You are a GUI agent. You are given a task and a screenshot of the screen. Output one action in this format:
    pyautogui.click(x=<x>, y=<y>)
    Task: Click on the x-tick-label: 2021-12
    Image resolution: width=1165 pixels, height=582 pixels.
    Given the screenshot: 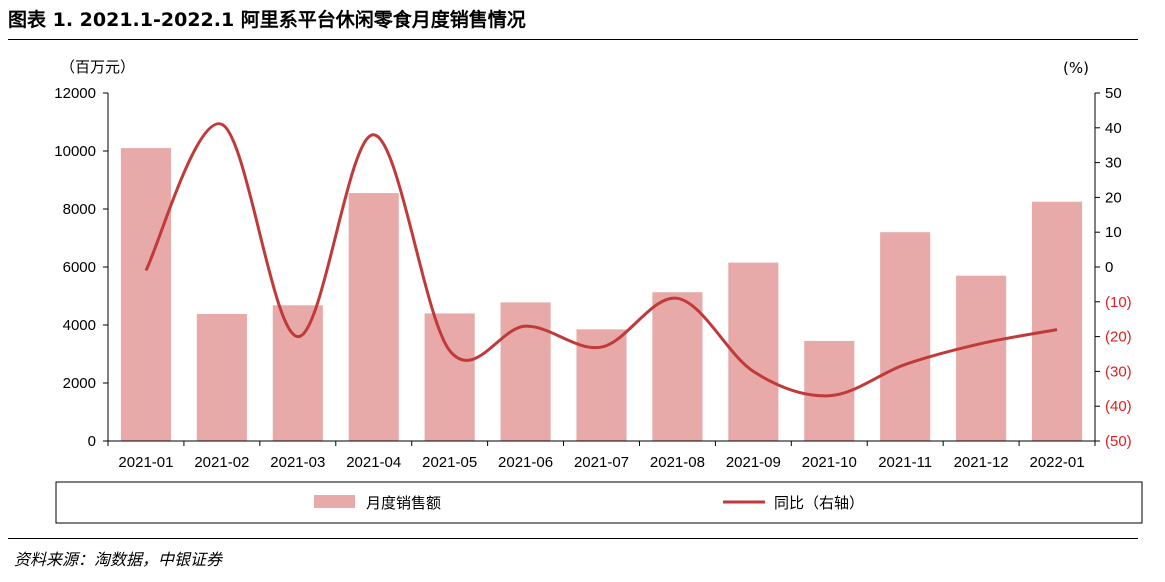 What is the action you would take?
    pyautogui.click(x=981, y=462)
    